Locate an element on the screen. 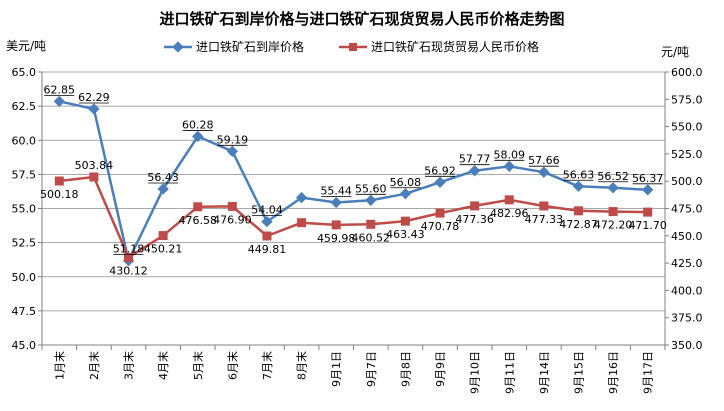 Image resolution: width=724 pixels, height=411 pixels. right-axis-tick-label: 400.0 is located at coordinates (687, 290).